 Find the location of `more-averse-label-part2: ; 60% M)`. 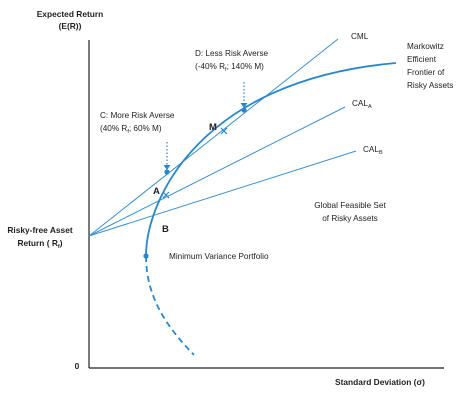

more-averse-label-part2: ; 60% M) is located at coordinates (145, 128).